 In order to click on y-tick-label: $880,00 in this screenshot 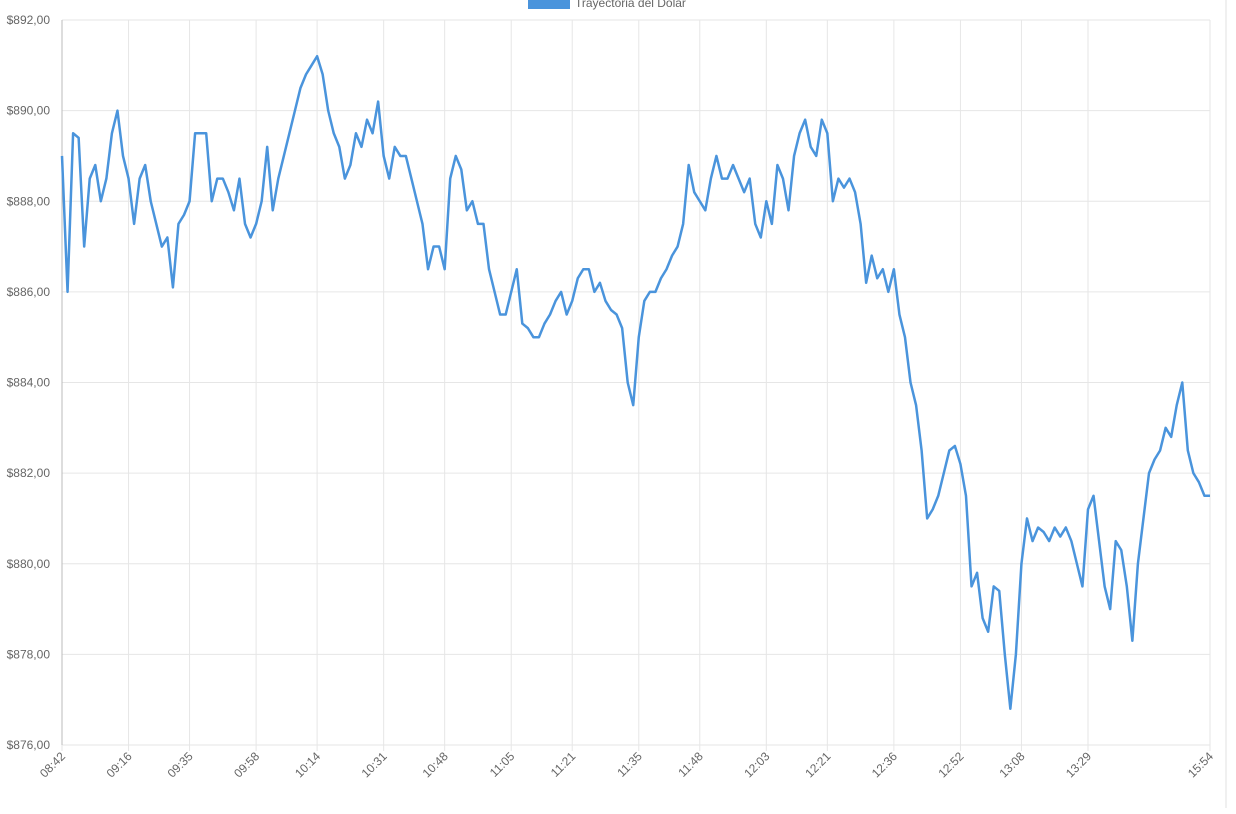, I will do `click(29, 564)`.